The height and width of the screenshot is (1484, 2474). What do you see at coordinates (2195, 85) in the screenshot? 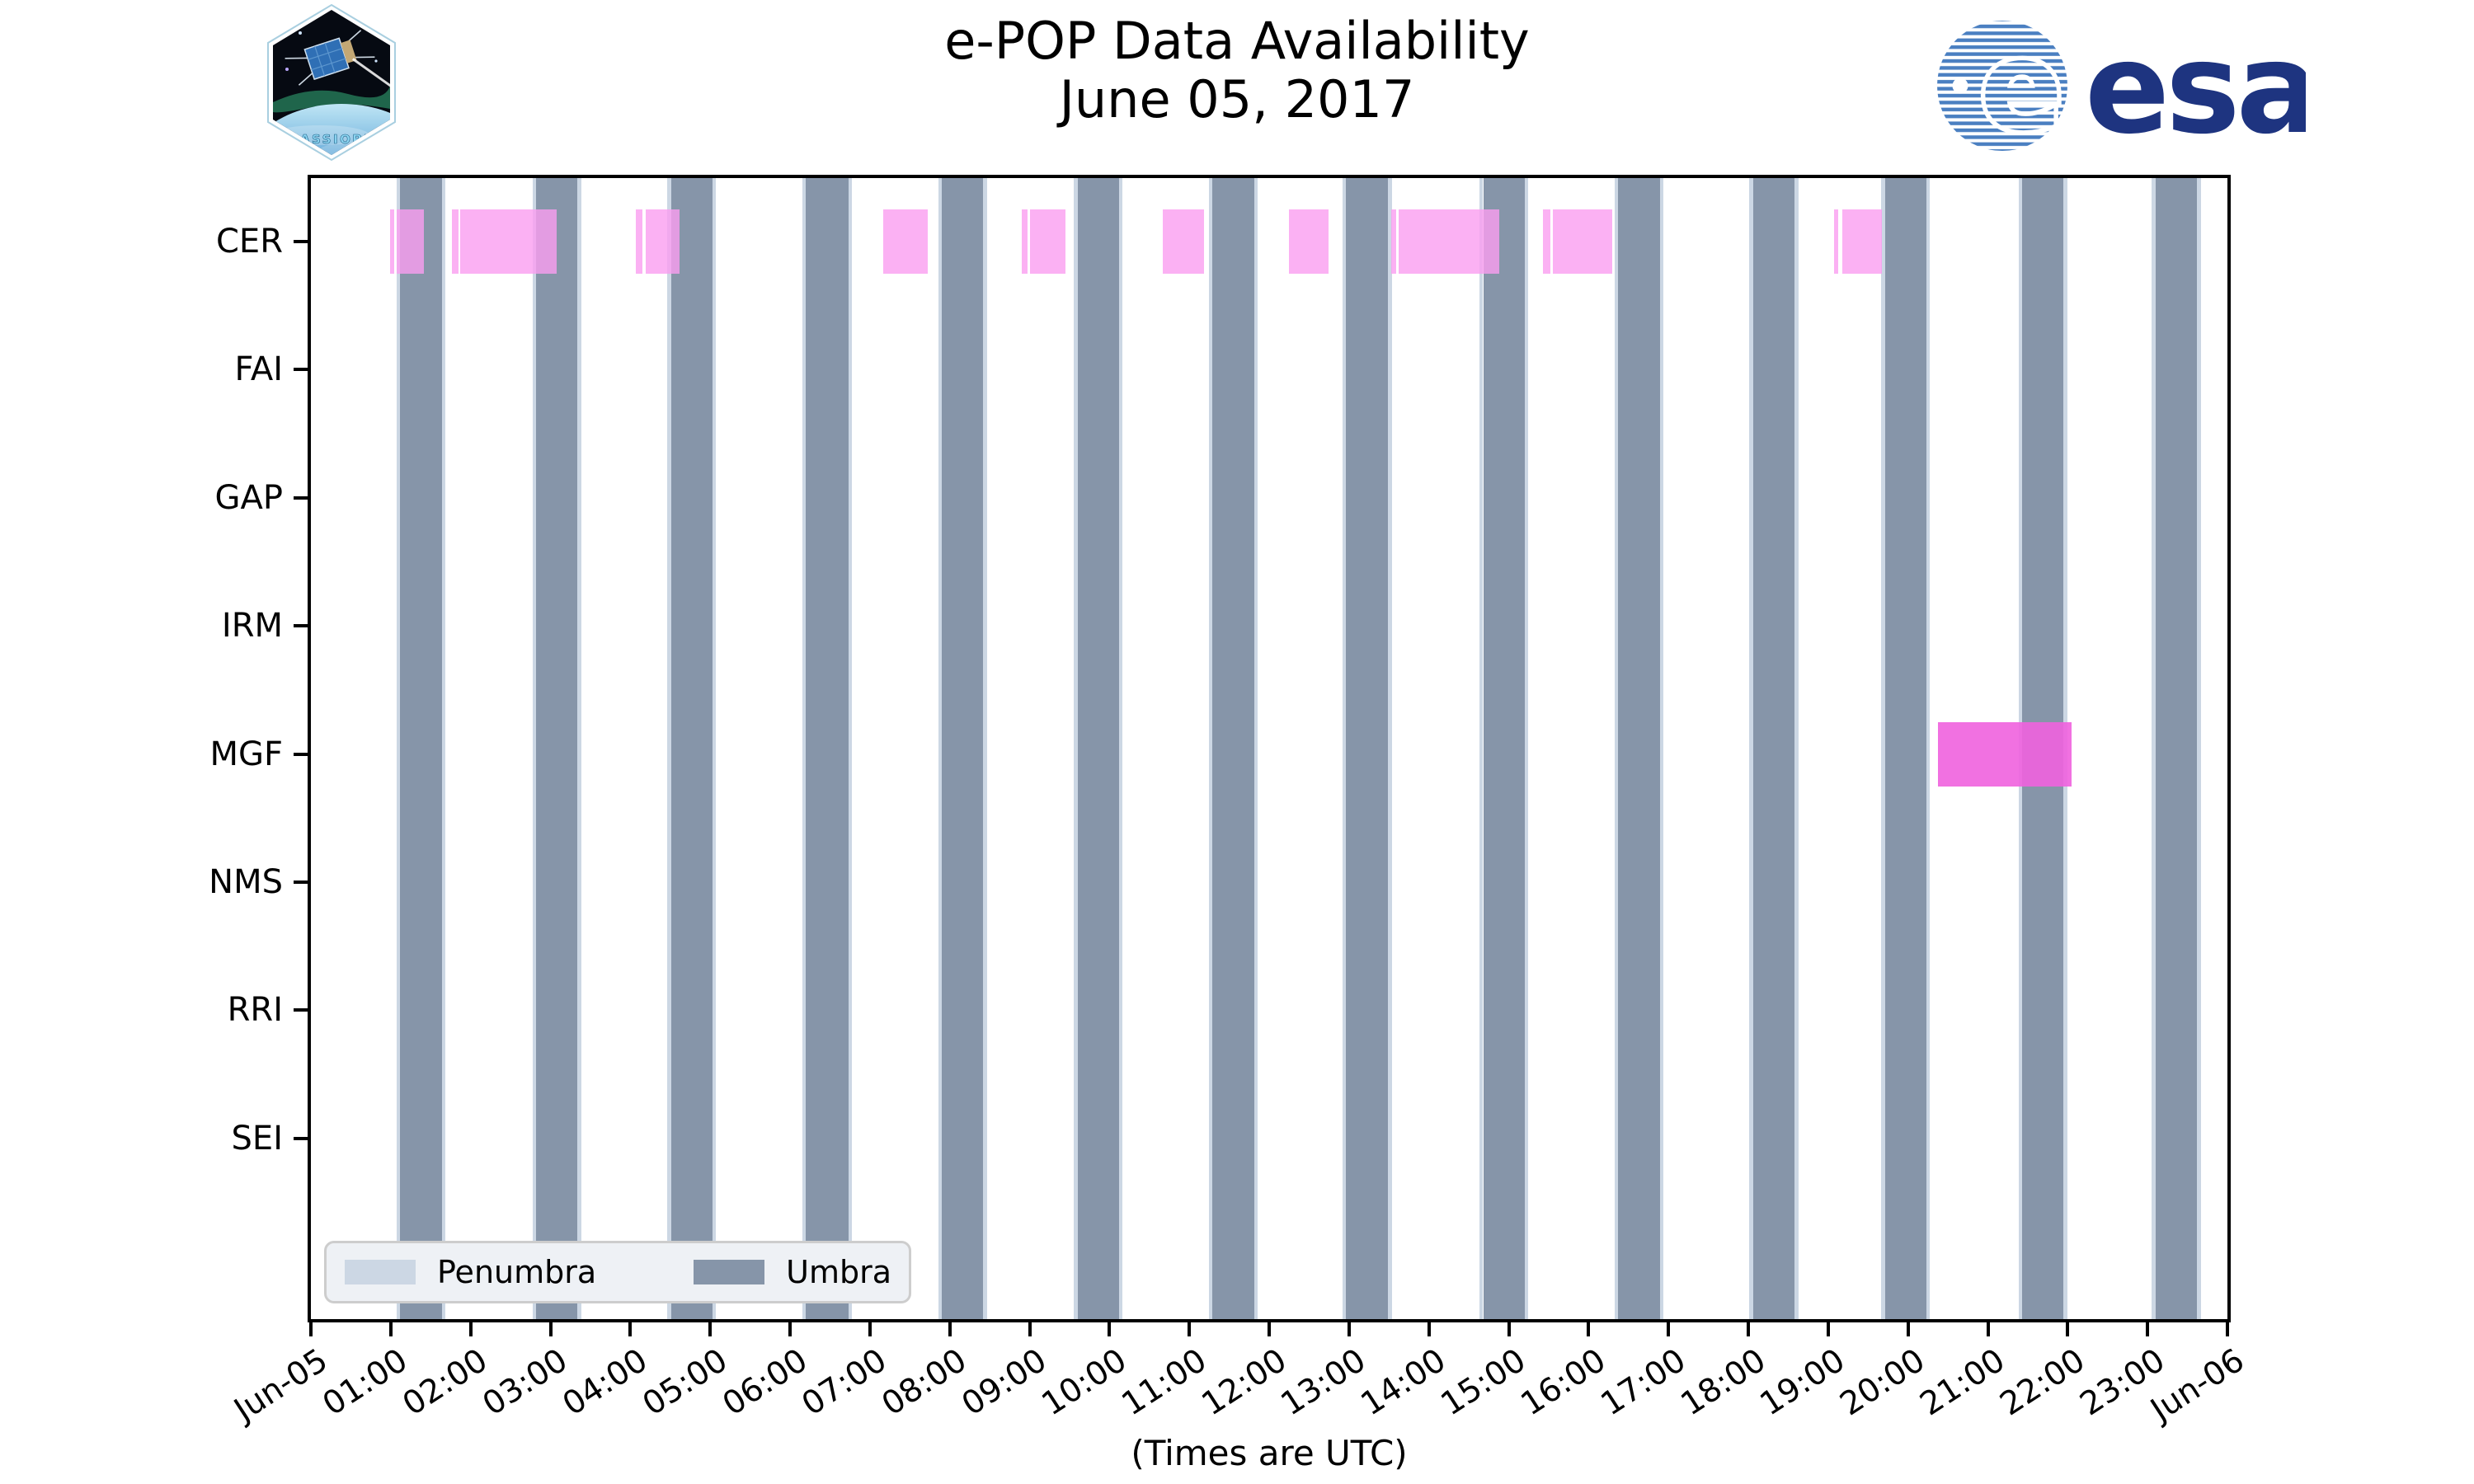
I see `esa-wordmark: esa` at bounding box center [2195, 85].